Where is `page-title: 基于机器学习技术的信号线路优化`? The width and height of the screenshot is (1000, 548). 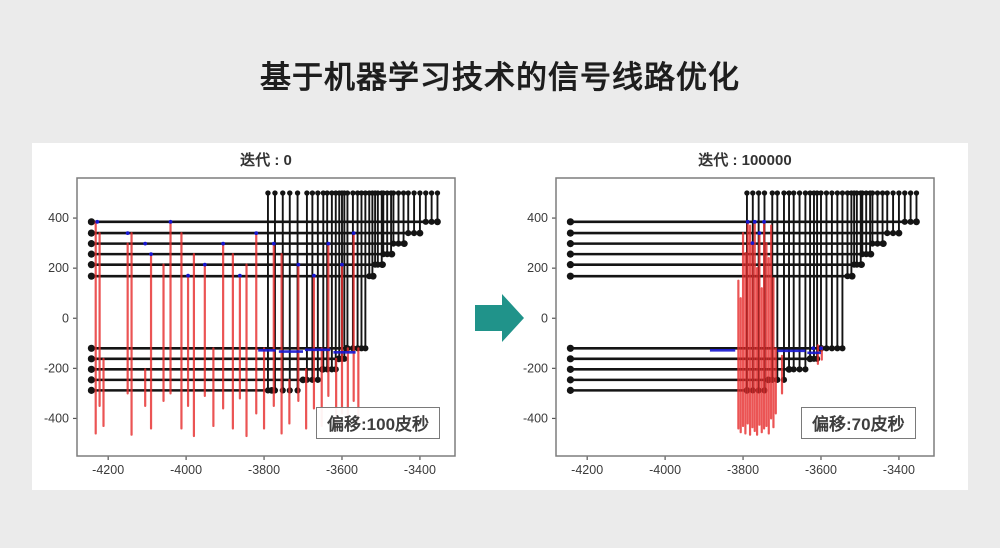
page-title: 基于机器学习技术的信号线路优化 is located at coordinates (500, 77).